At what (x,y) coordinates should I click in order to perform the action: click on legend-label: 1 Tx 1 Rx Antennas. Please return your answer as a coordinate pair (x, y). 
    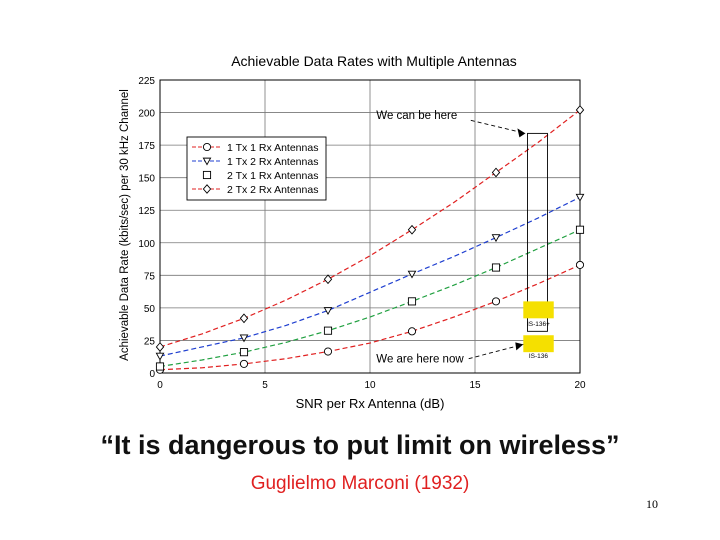
    Looking at the image, I should click on (272, 148).